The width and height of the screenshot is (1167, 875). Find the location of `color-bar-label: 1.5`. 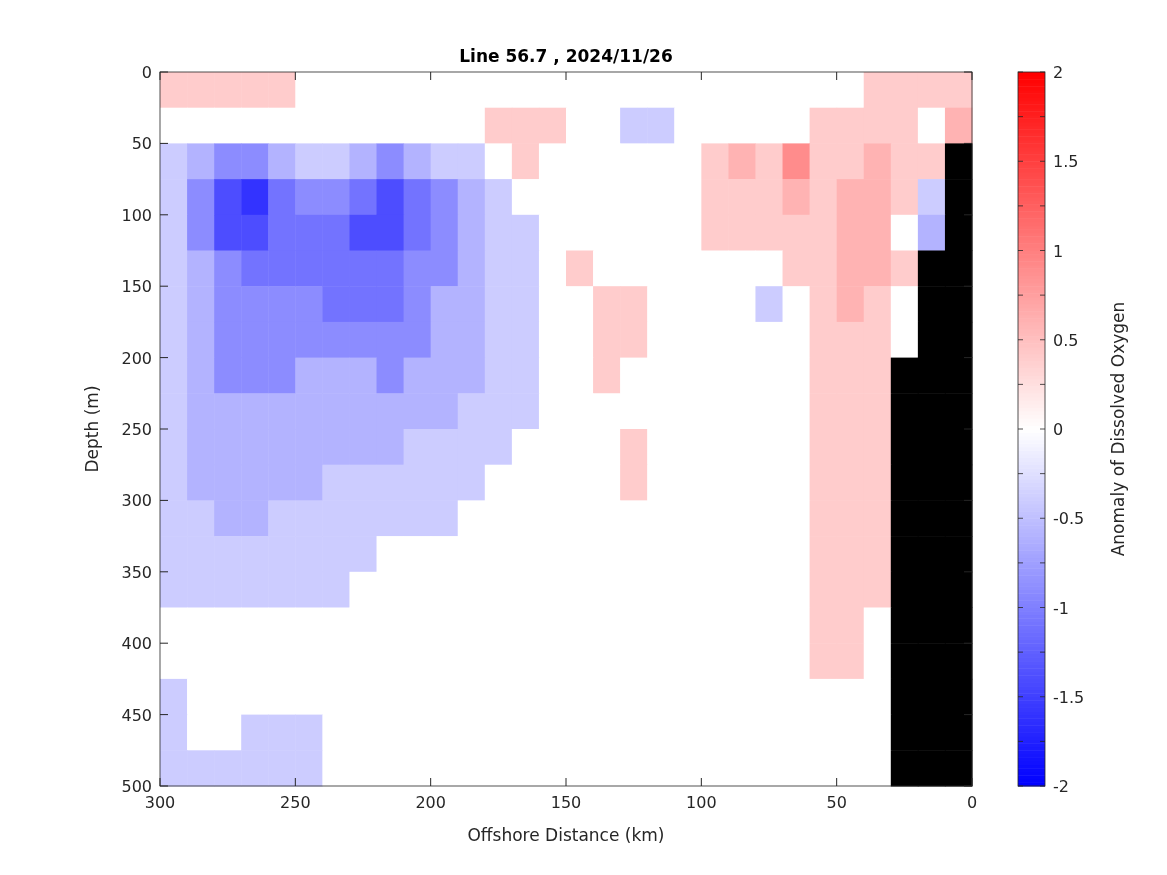

color-bar-label: 1.5 is located at coordinates (1066, 162).